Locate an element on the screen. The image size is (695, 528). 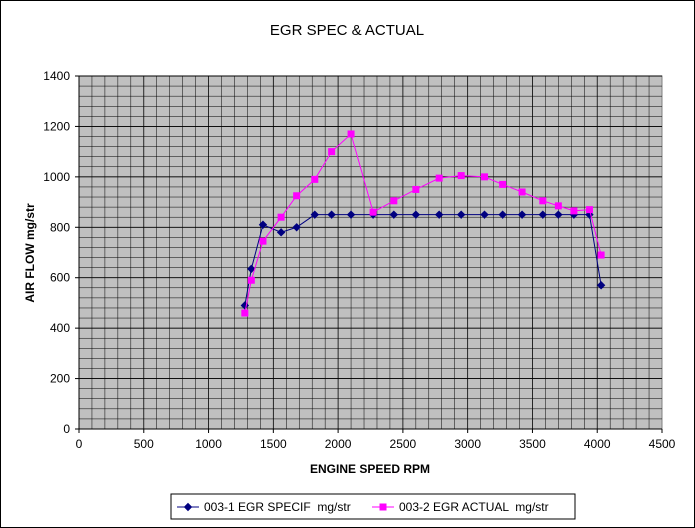
y-tick-label: 200 is located at coordinates (60, 379).